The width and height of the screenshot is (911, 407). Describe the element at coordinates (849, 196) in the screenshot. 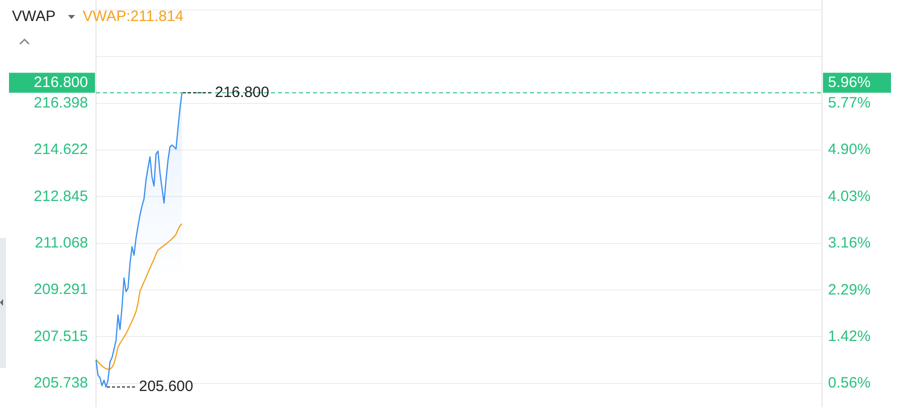

I see `y2-tick-label: 4.03%` at that location.